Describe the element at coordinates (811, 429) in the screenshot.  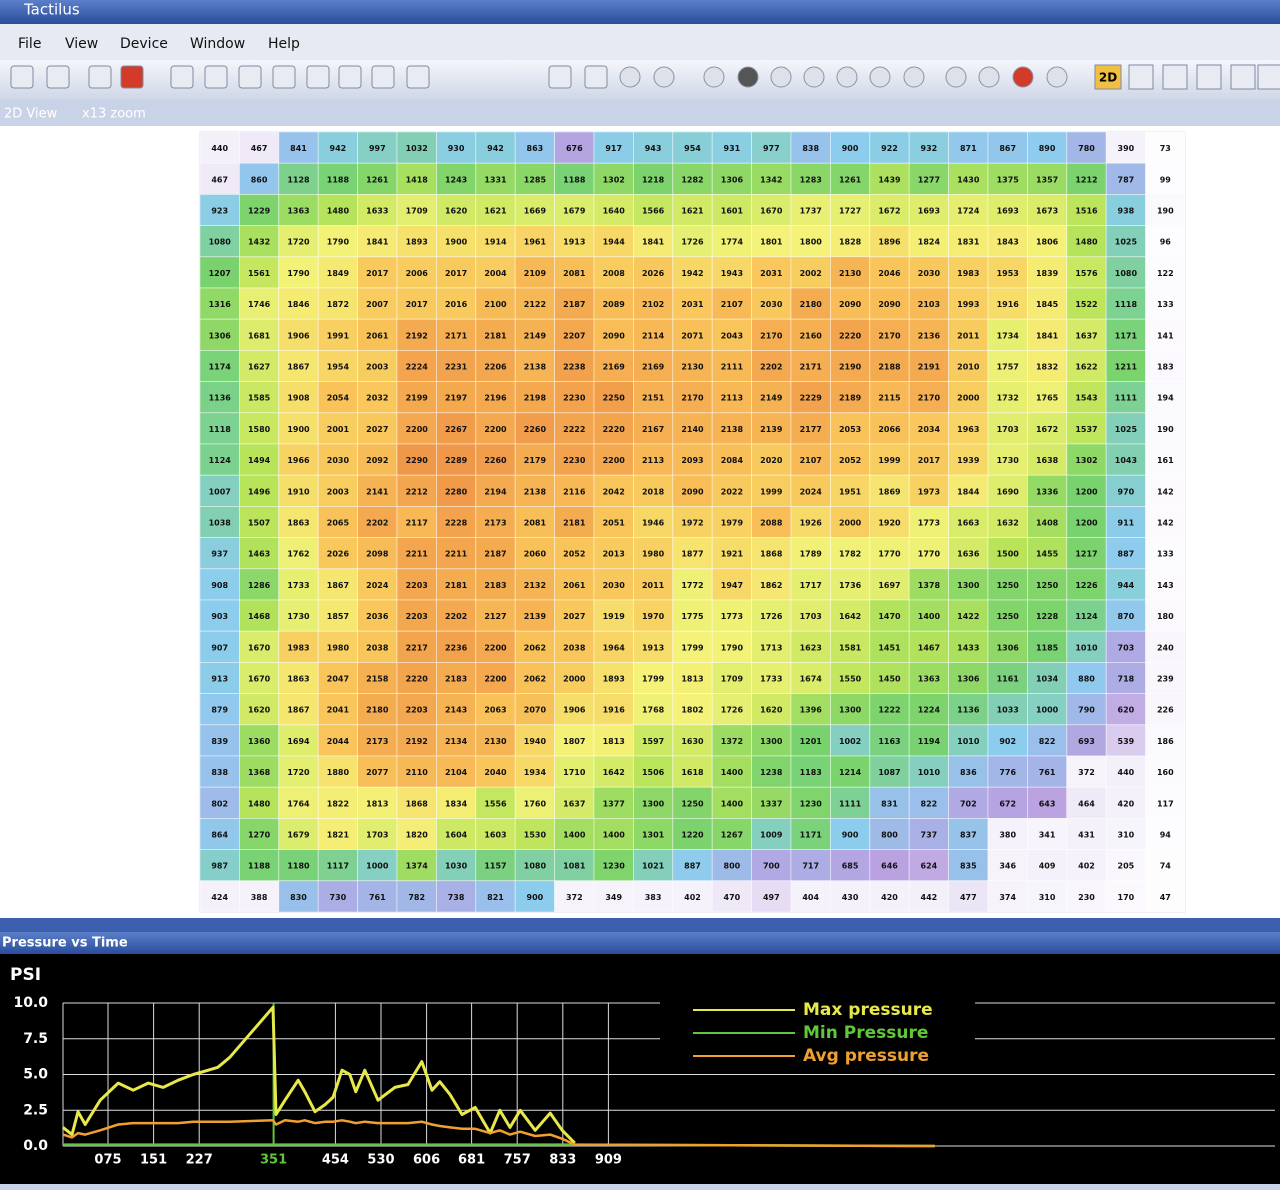
I see `cell-value: 2177` at that location.